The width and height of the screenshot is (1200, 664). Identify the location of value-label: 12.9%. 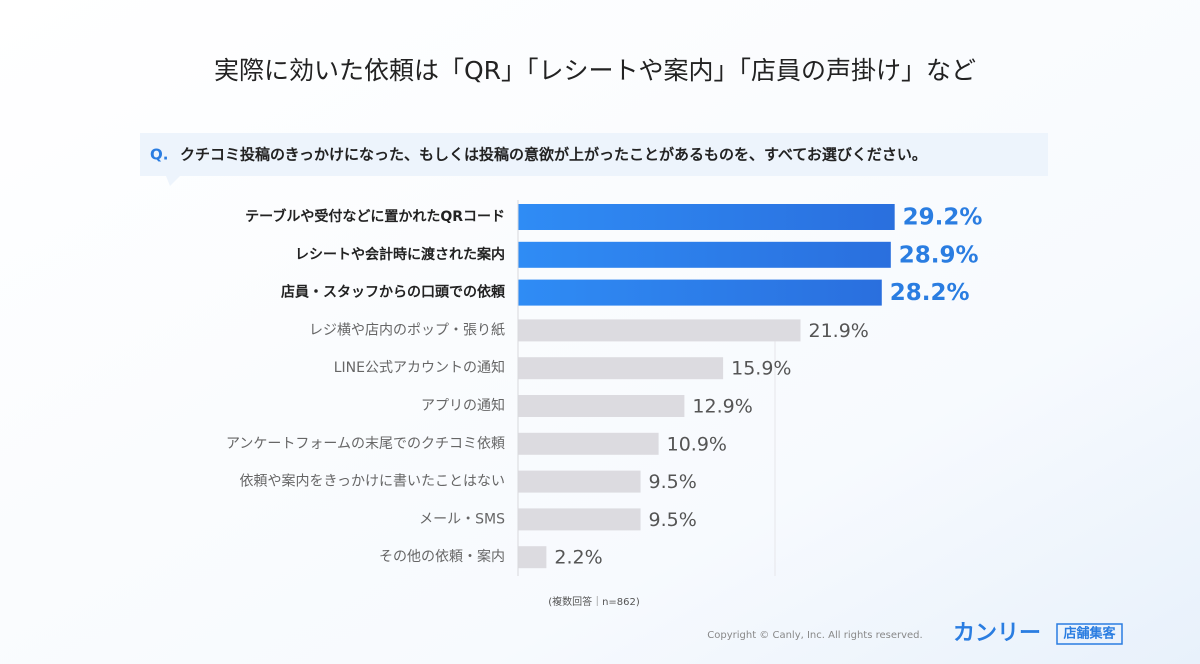
(722, 407).